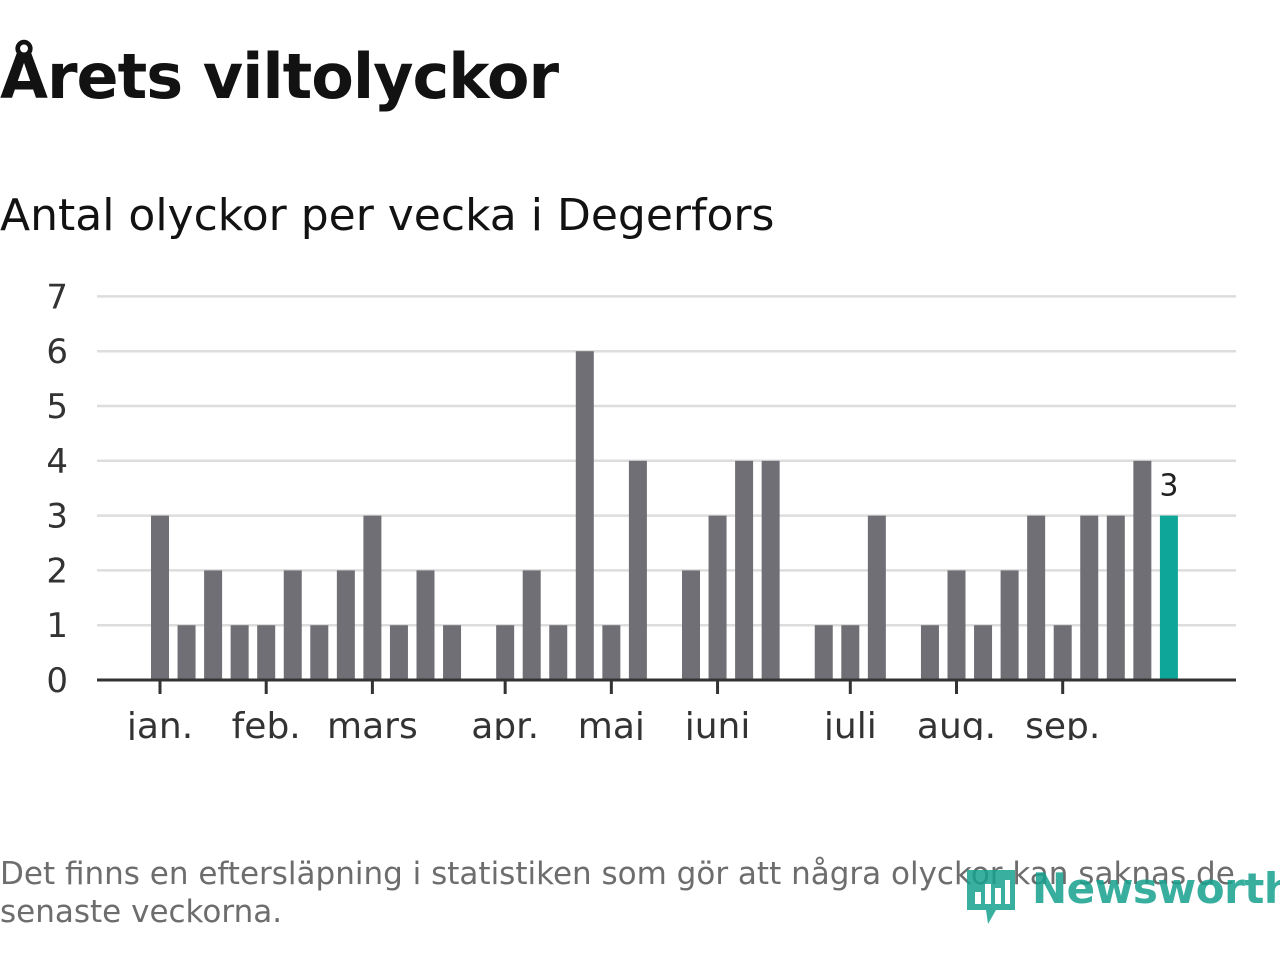 This screenshot has height=960, width=1280. I want to click on y-tick-label: 2, so click(57, 571).